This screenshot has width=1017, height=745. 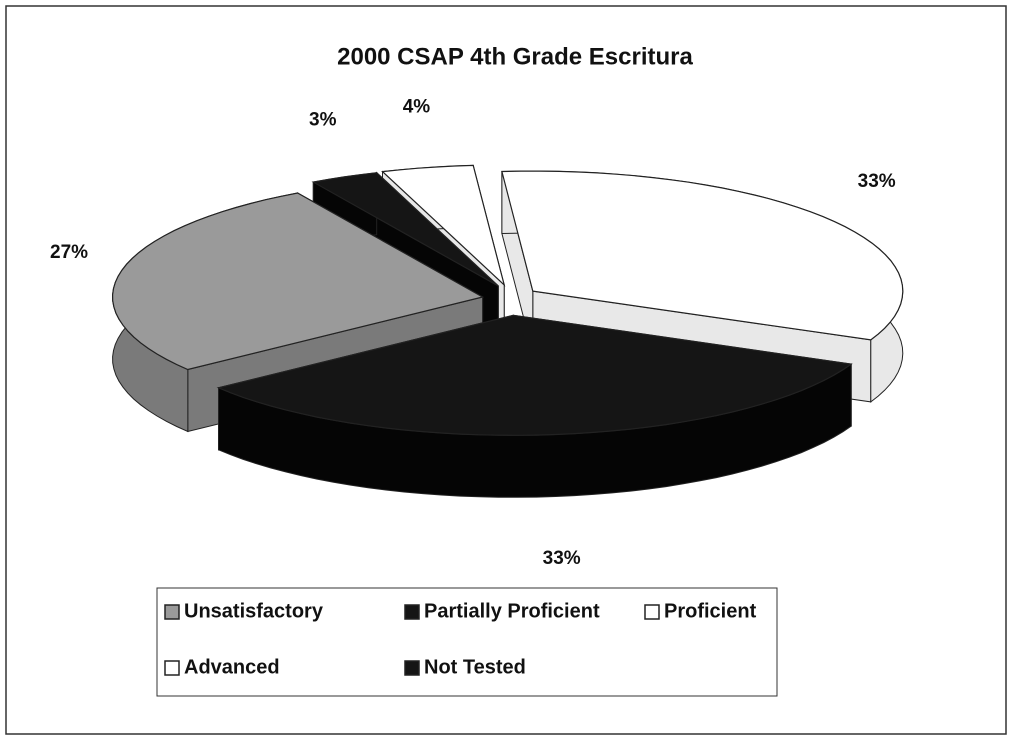 What do you see at coordinates (710, 611) in the screenshot?
I see `legend-label: Proficient` at bounding box center [710, 611].